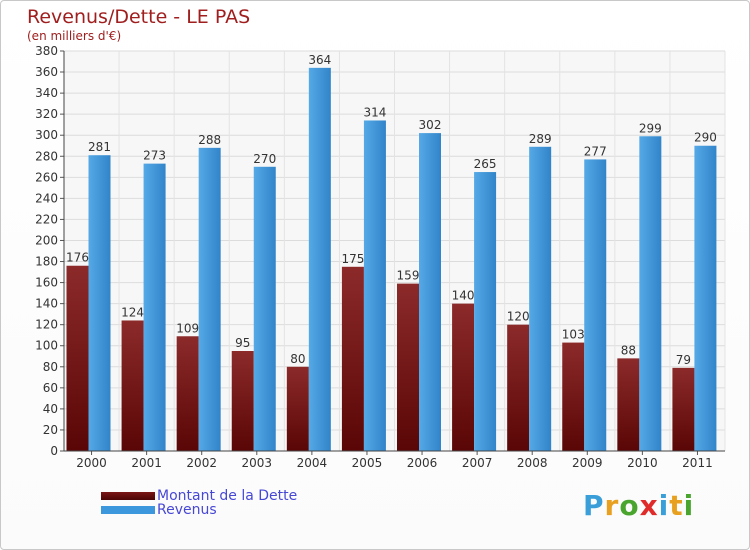 This screenshot has width=750, height=550. Describe the element at coordinates (573, 335) in the screenshot. I see `value-label-debt: 103` at that location.